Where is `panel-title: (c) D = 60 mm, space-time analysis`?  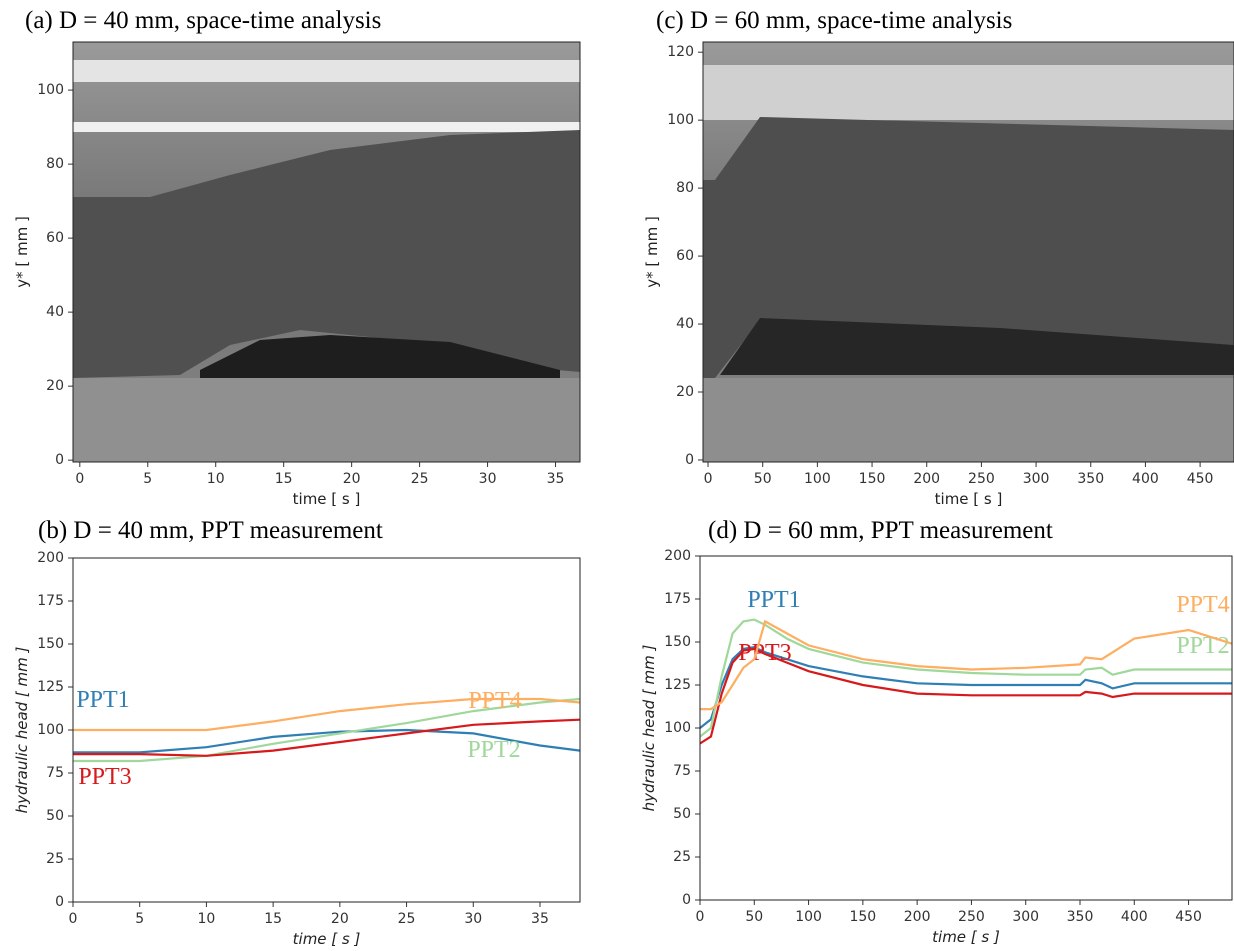
panel-title: (c) D = 60 mm, space-time analysis is located at coordinates (834, 20).